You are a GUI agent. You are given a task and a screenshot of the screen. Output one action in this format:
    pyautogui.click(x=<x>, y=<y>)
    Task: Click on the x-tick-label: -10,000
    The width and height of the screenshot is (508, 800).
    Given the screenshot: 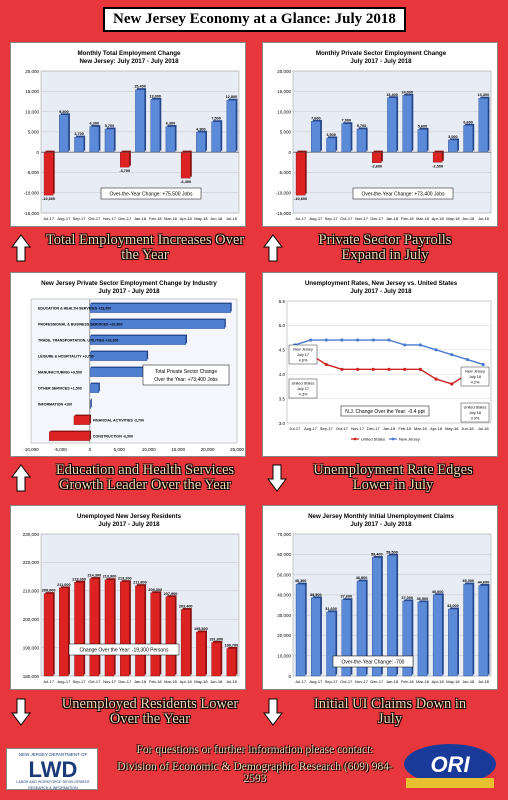 What is the action you would take?
    pyautogui.click(x=31, y=449)
    